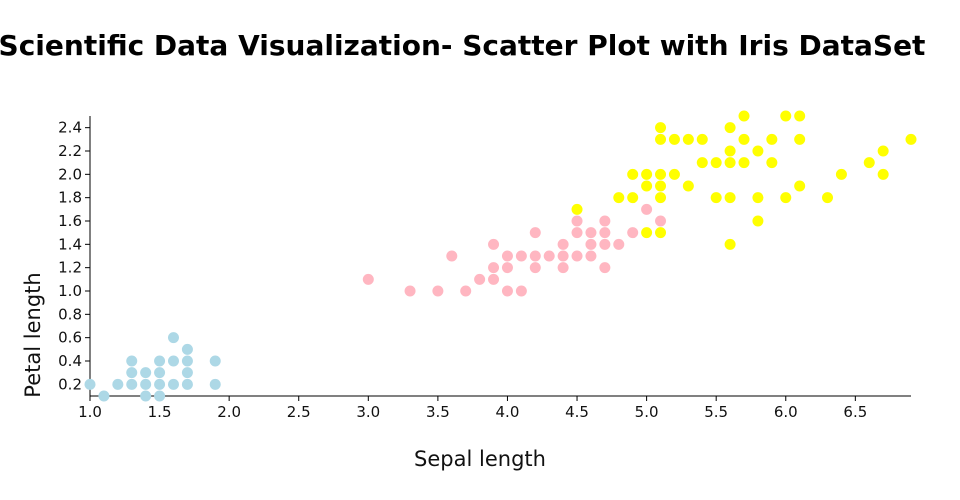 Image resolution: width=960 pixels, height=500 pixels. I want to click on x-tick-label: 2.0, so click(229, 412).